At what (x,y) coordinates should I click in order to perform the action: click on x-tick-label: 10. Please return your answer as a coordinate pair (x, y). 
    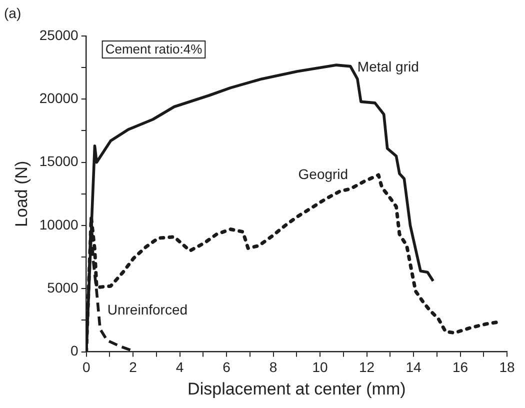
    Looking at the image, I should click on (320, 367).